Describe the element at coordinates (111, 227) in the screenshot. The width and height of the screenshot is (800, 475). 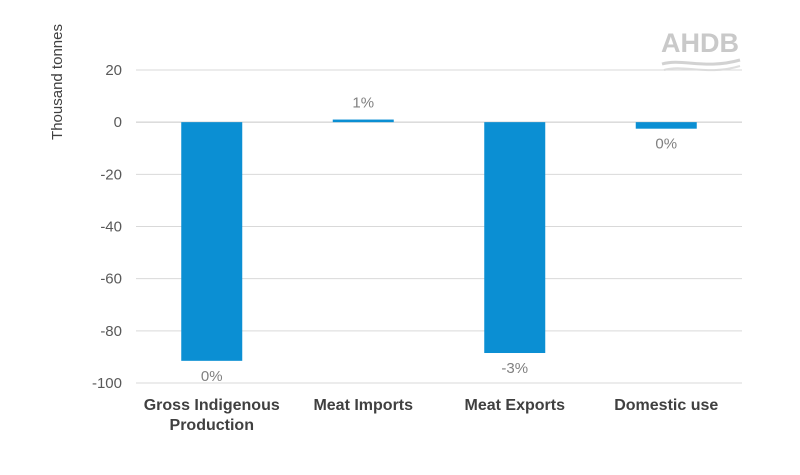
I see `y-tick-label: -40` at that location.